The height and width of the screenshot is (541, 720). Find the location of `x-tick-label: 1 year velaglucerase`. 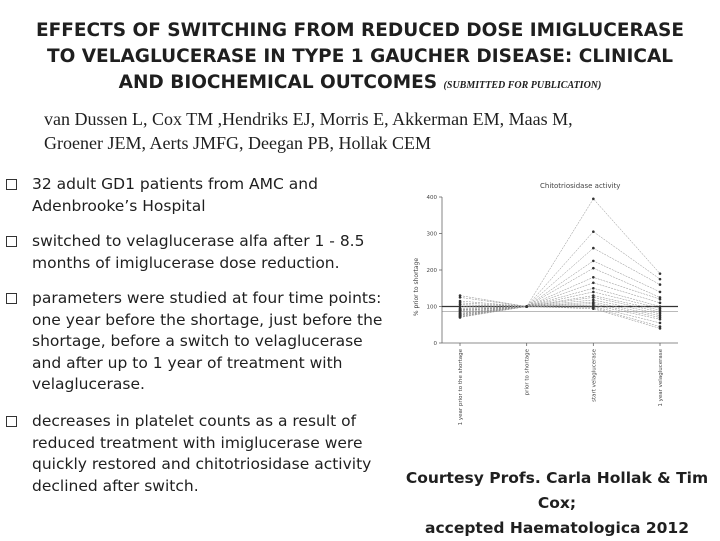

x-tick-label: 1 year velaglucerase is located at coordinates (661, 377).